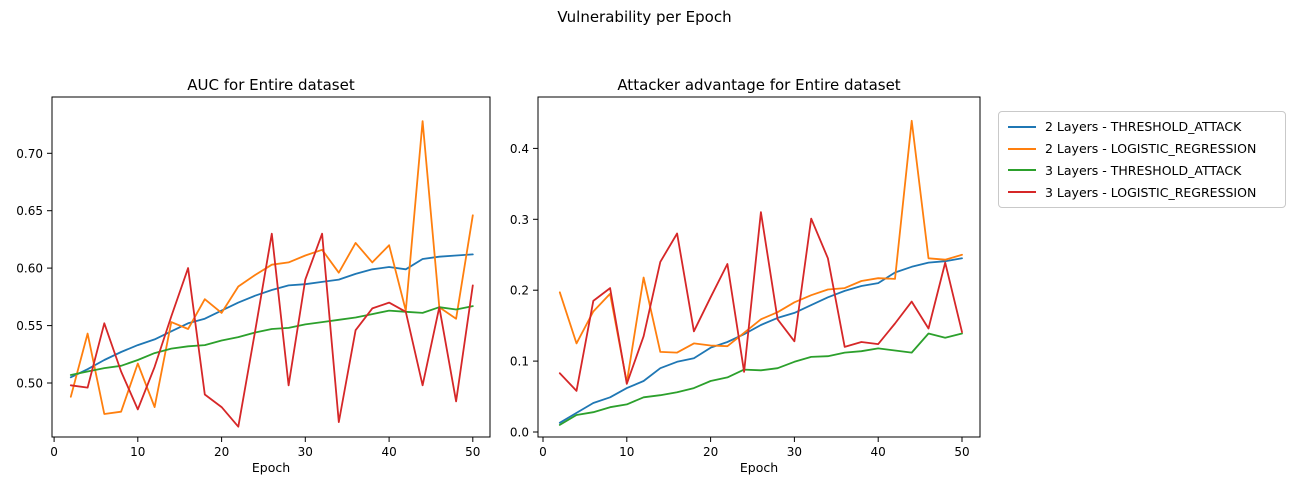 Image resolution: width=1289 pixels, height=495 pixels. I want to click on legend-line-swatch-red, so click(1022, 192).